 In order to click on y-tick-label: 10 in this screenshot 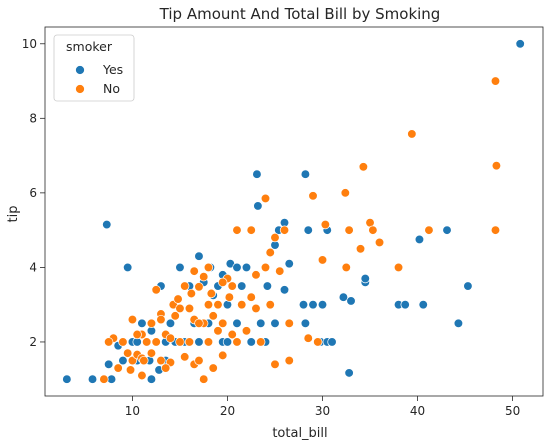, I will do `click(29, 44)`.